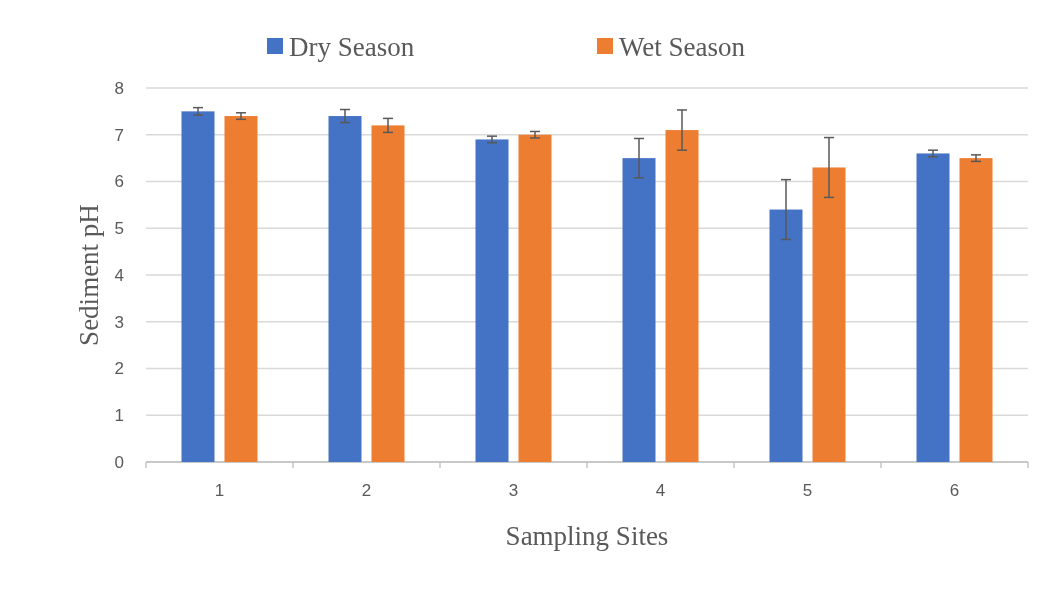  I want to click on y-tick-label: 8, so click(119, 88).